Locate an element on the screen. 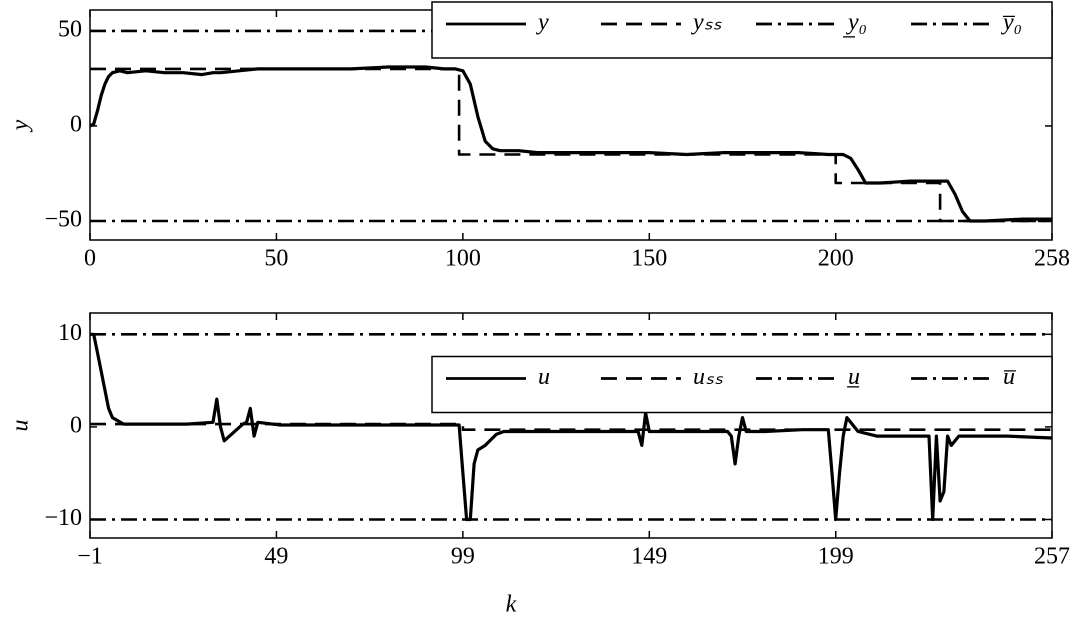  y-axis-label: u is located at coordinates (21, 426).